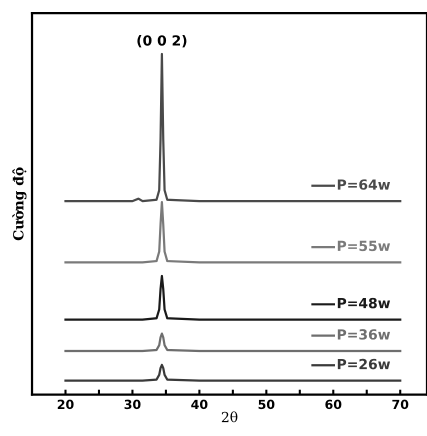  I want to click on x-tick-label: 20, so click(66, 405).